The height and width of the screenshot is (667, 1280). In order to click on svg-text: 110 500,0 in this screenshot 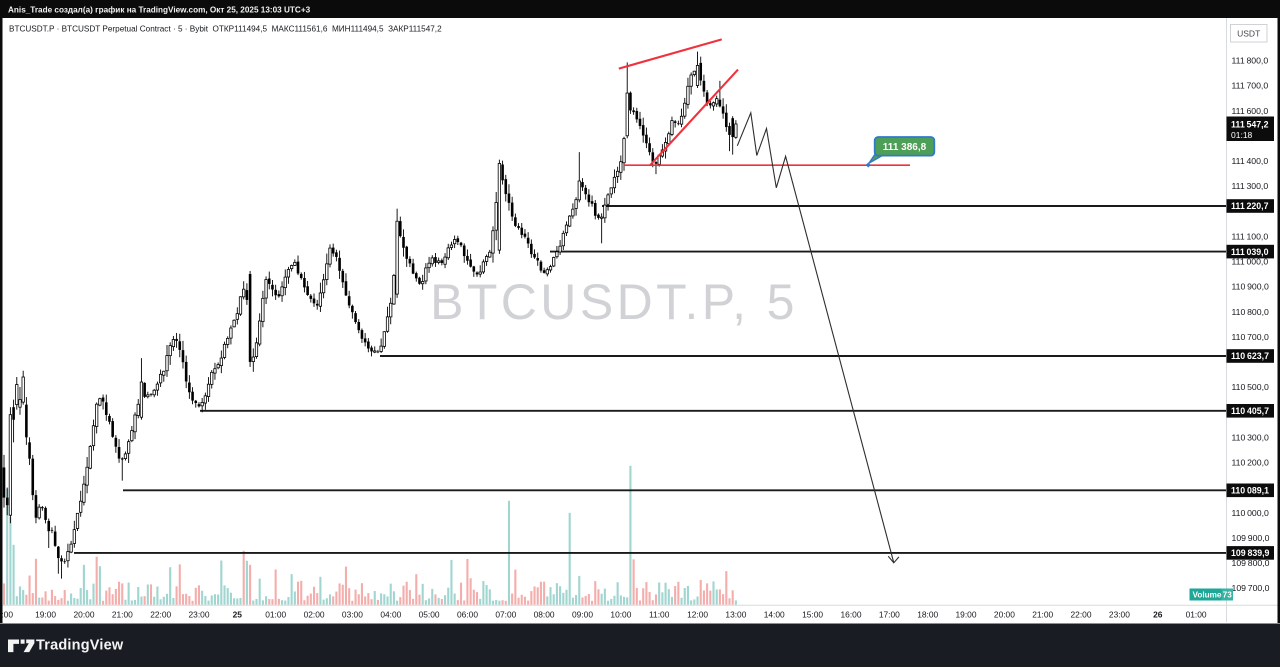, I will do `click(1250, 387)`.